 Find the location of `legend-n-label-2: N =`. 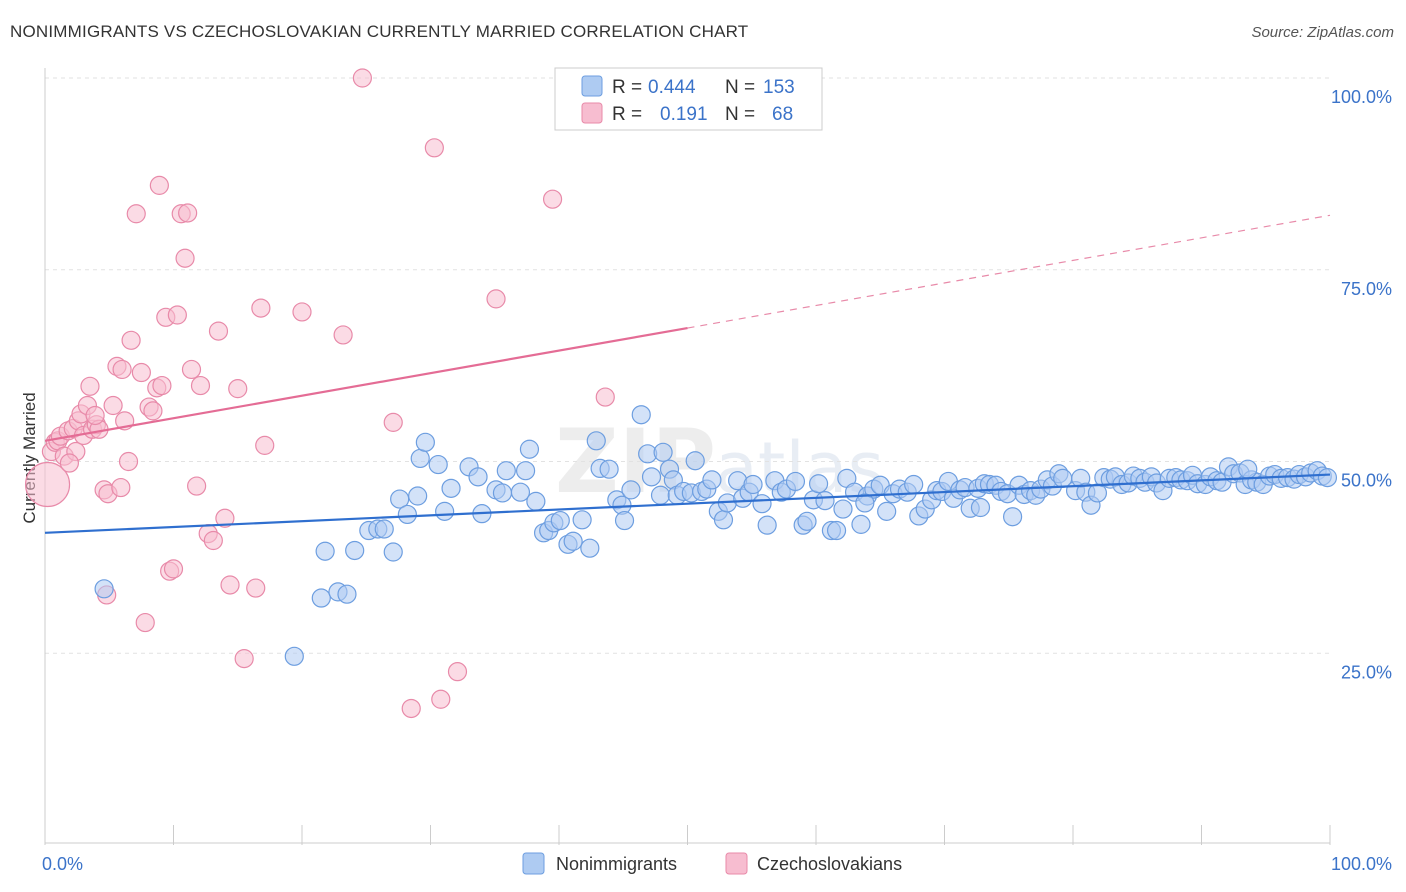

legend-n-label-2: N = is located at coordinates (740, 114).